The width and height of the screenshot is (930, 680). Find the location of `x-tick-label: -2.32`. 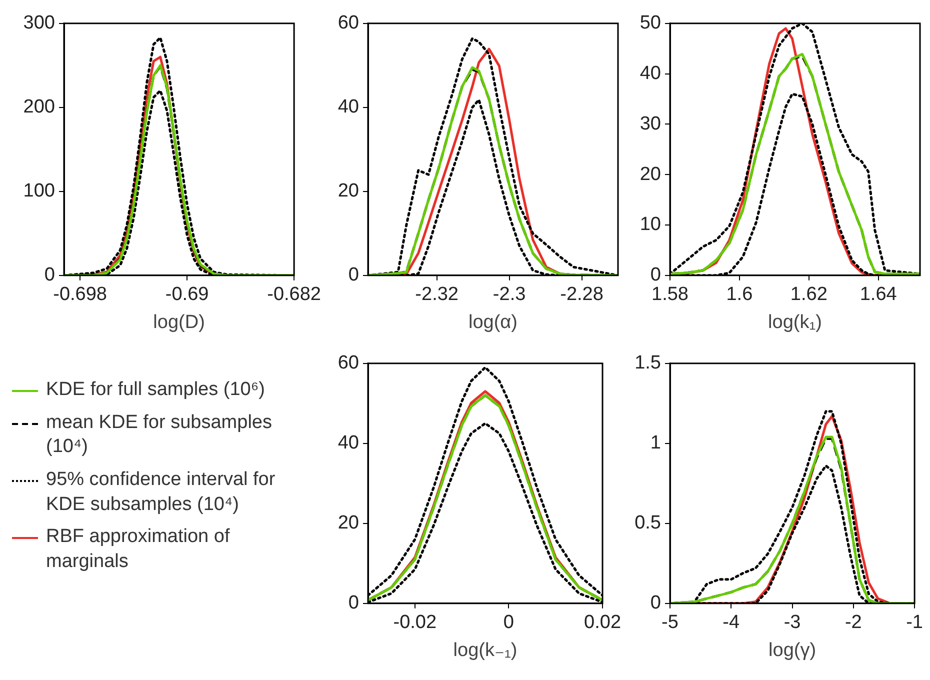

x-tick-label: -2.32 is located at coordinates (436, 295).